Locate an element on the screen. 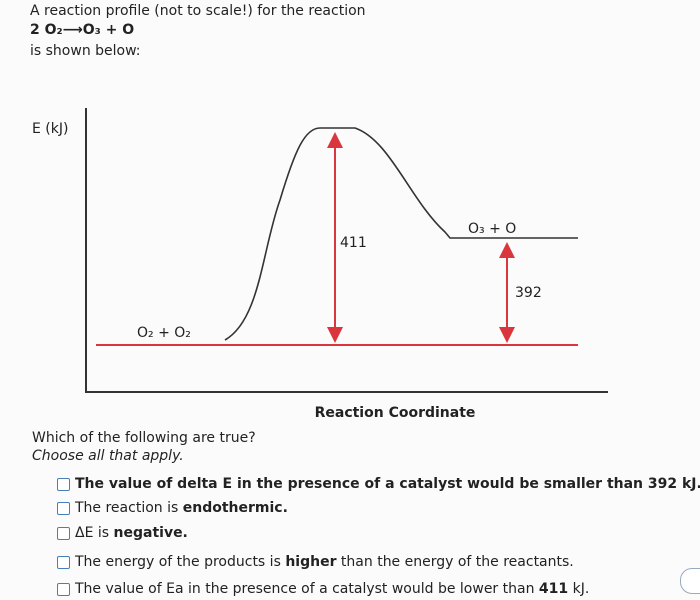 This screenshot has width=700, height=600. header-line: is shown below: is located at coordinates (85, 51).